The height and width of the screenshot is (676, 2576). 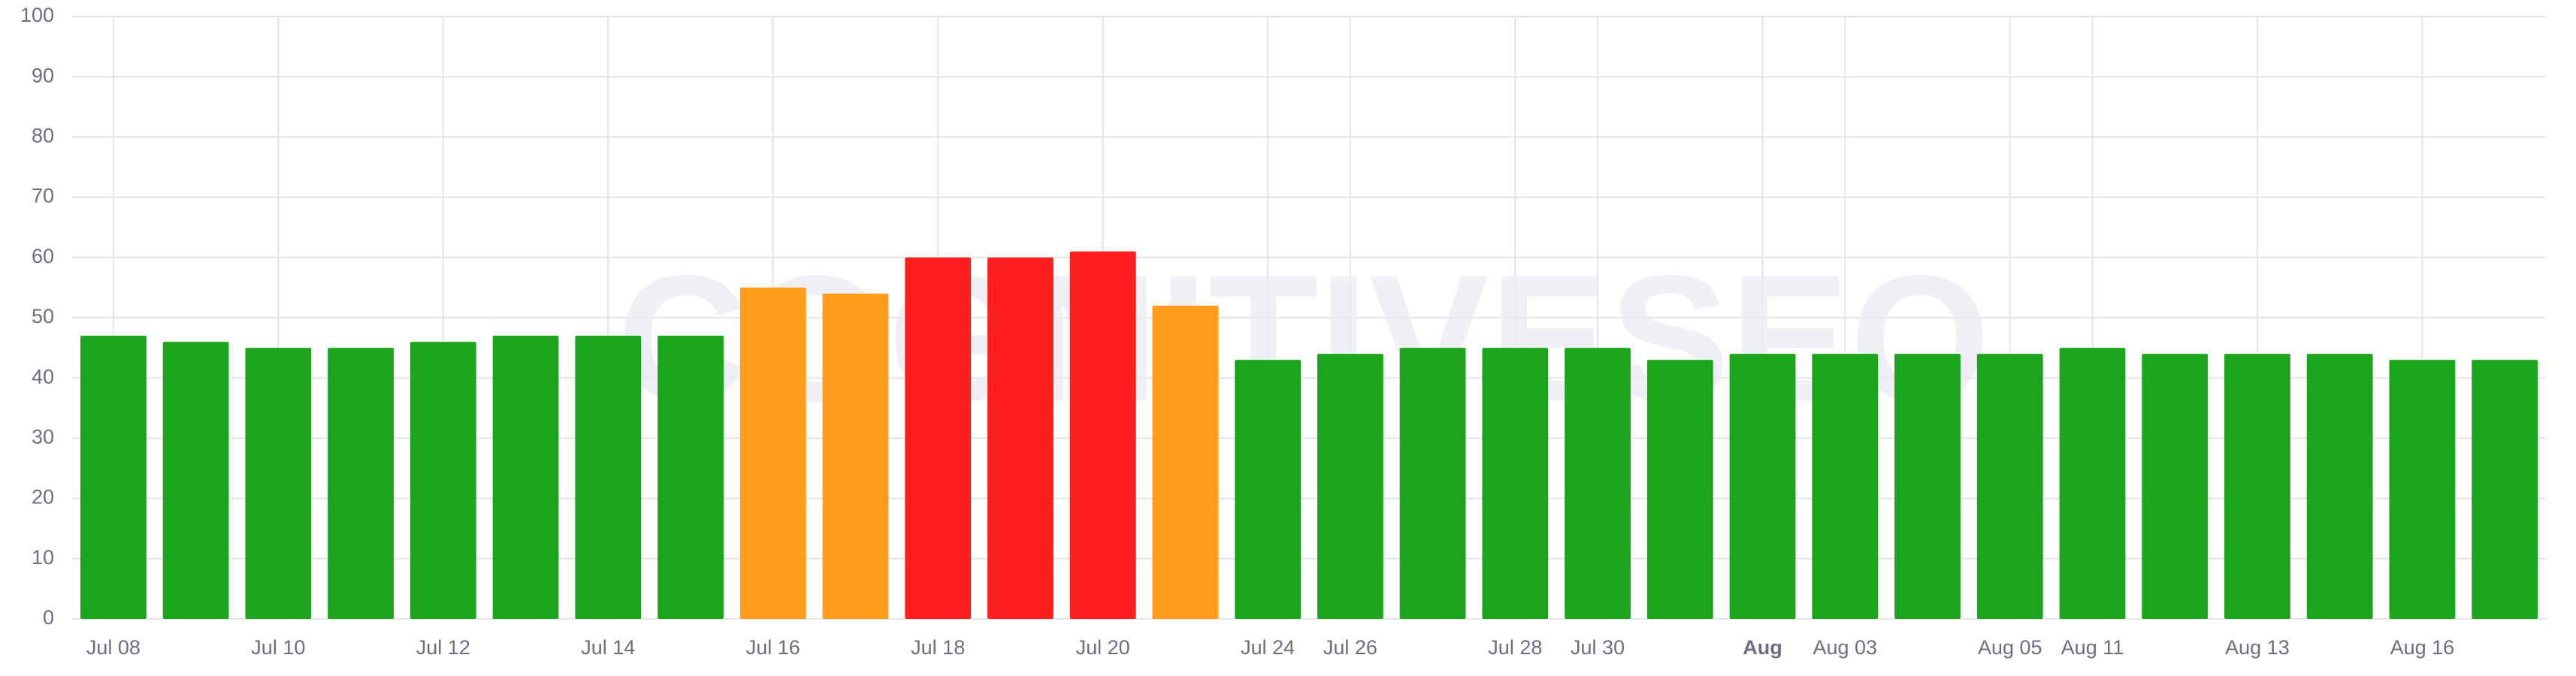 I want to click on x-tick-label: Aug 16, so click(x=2422, y=647).